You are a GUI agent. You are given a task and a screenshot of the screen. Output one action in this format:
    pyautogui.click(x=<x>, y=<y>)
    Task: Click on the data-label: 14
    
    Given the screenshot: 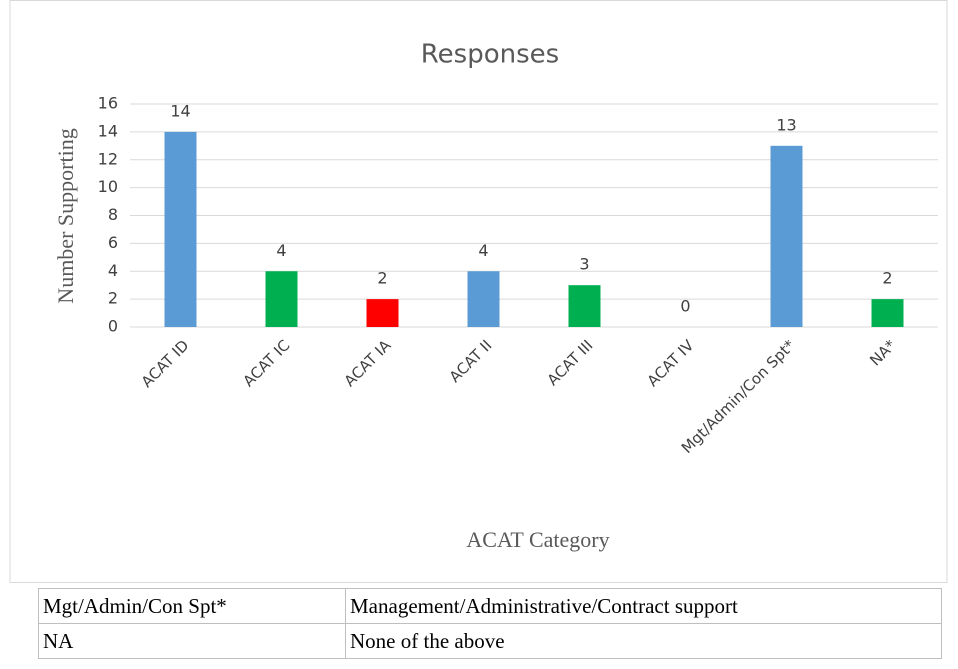 What is the action you would take?
    pyautogui.click(x=180, y=110)
    